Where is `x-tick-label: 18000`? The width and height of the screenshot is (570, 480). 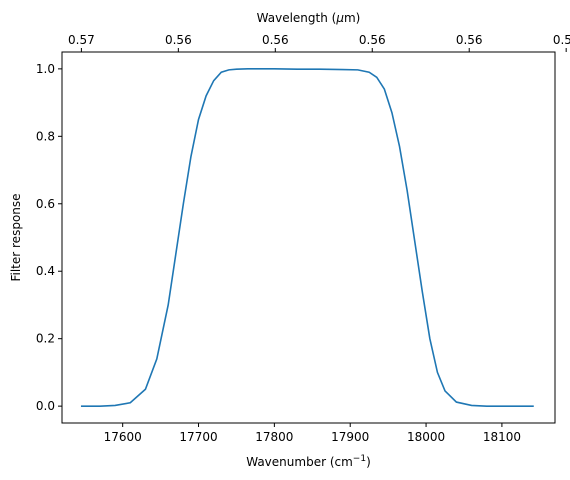 x-tick-label: 18000 is located at coordinates (426, 437).